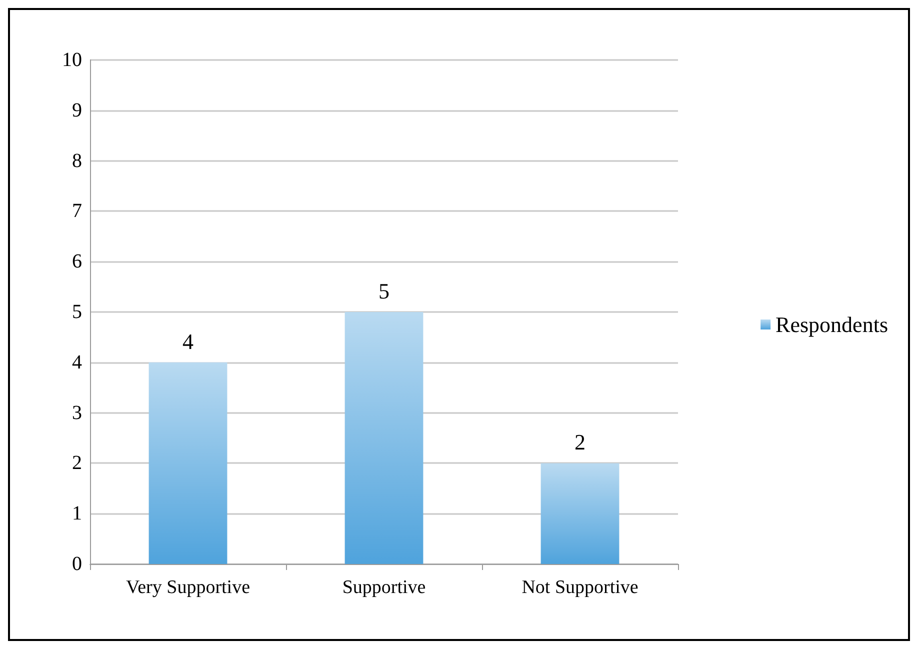 This screenshot has height=649, width=918. I want to click on y-tick-label: 7, so click(77, 211).